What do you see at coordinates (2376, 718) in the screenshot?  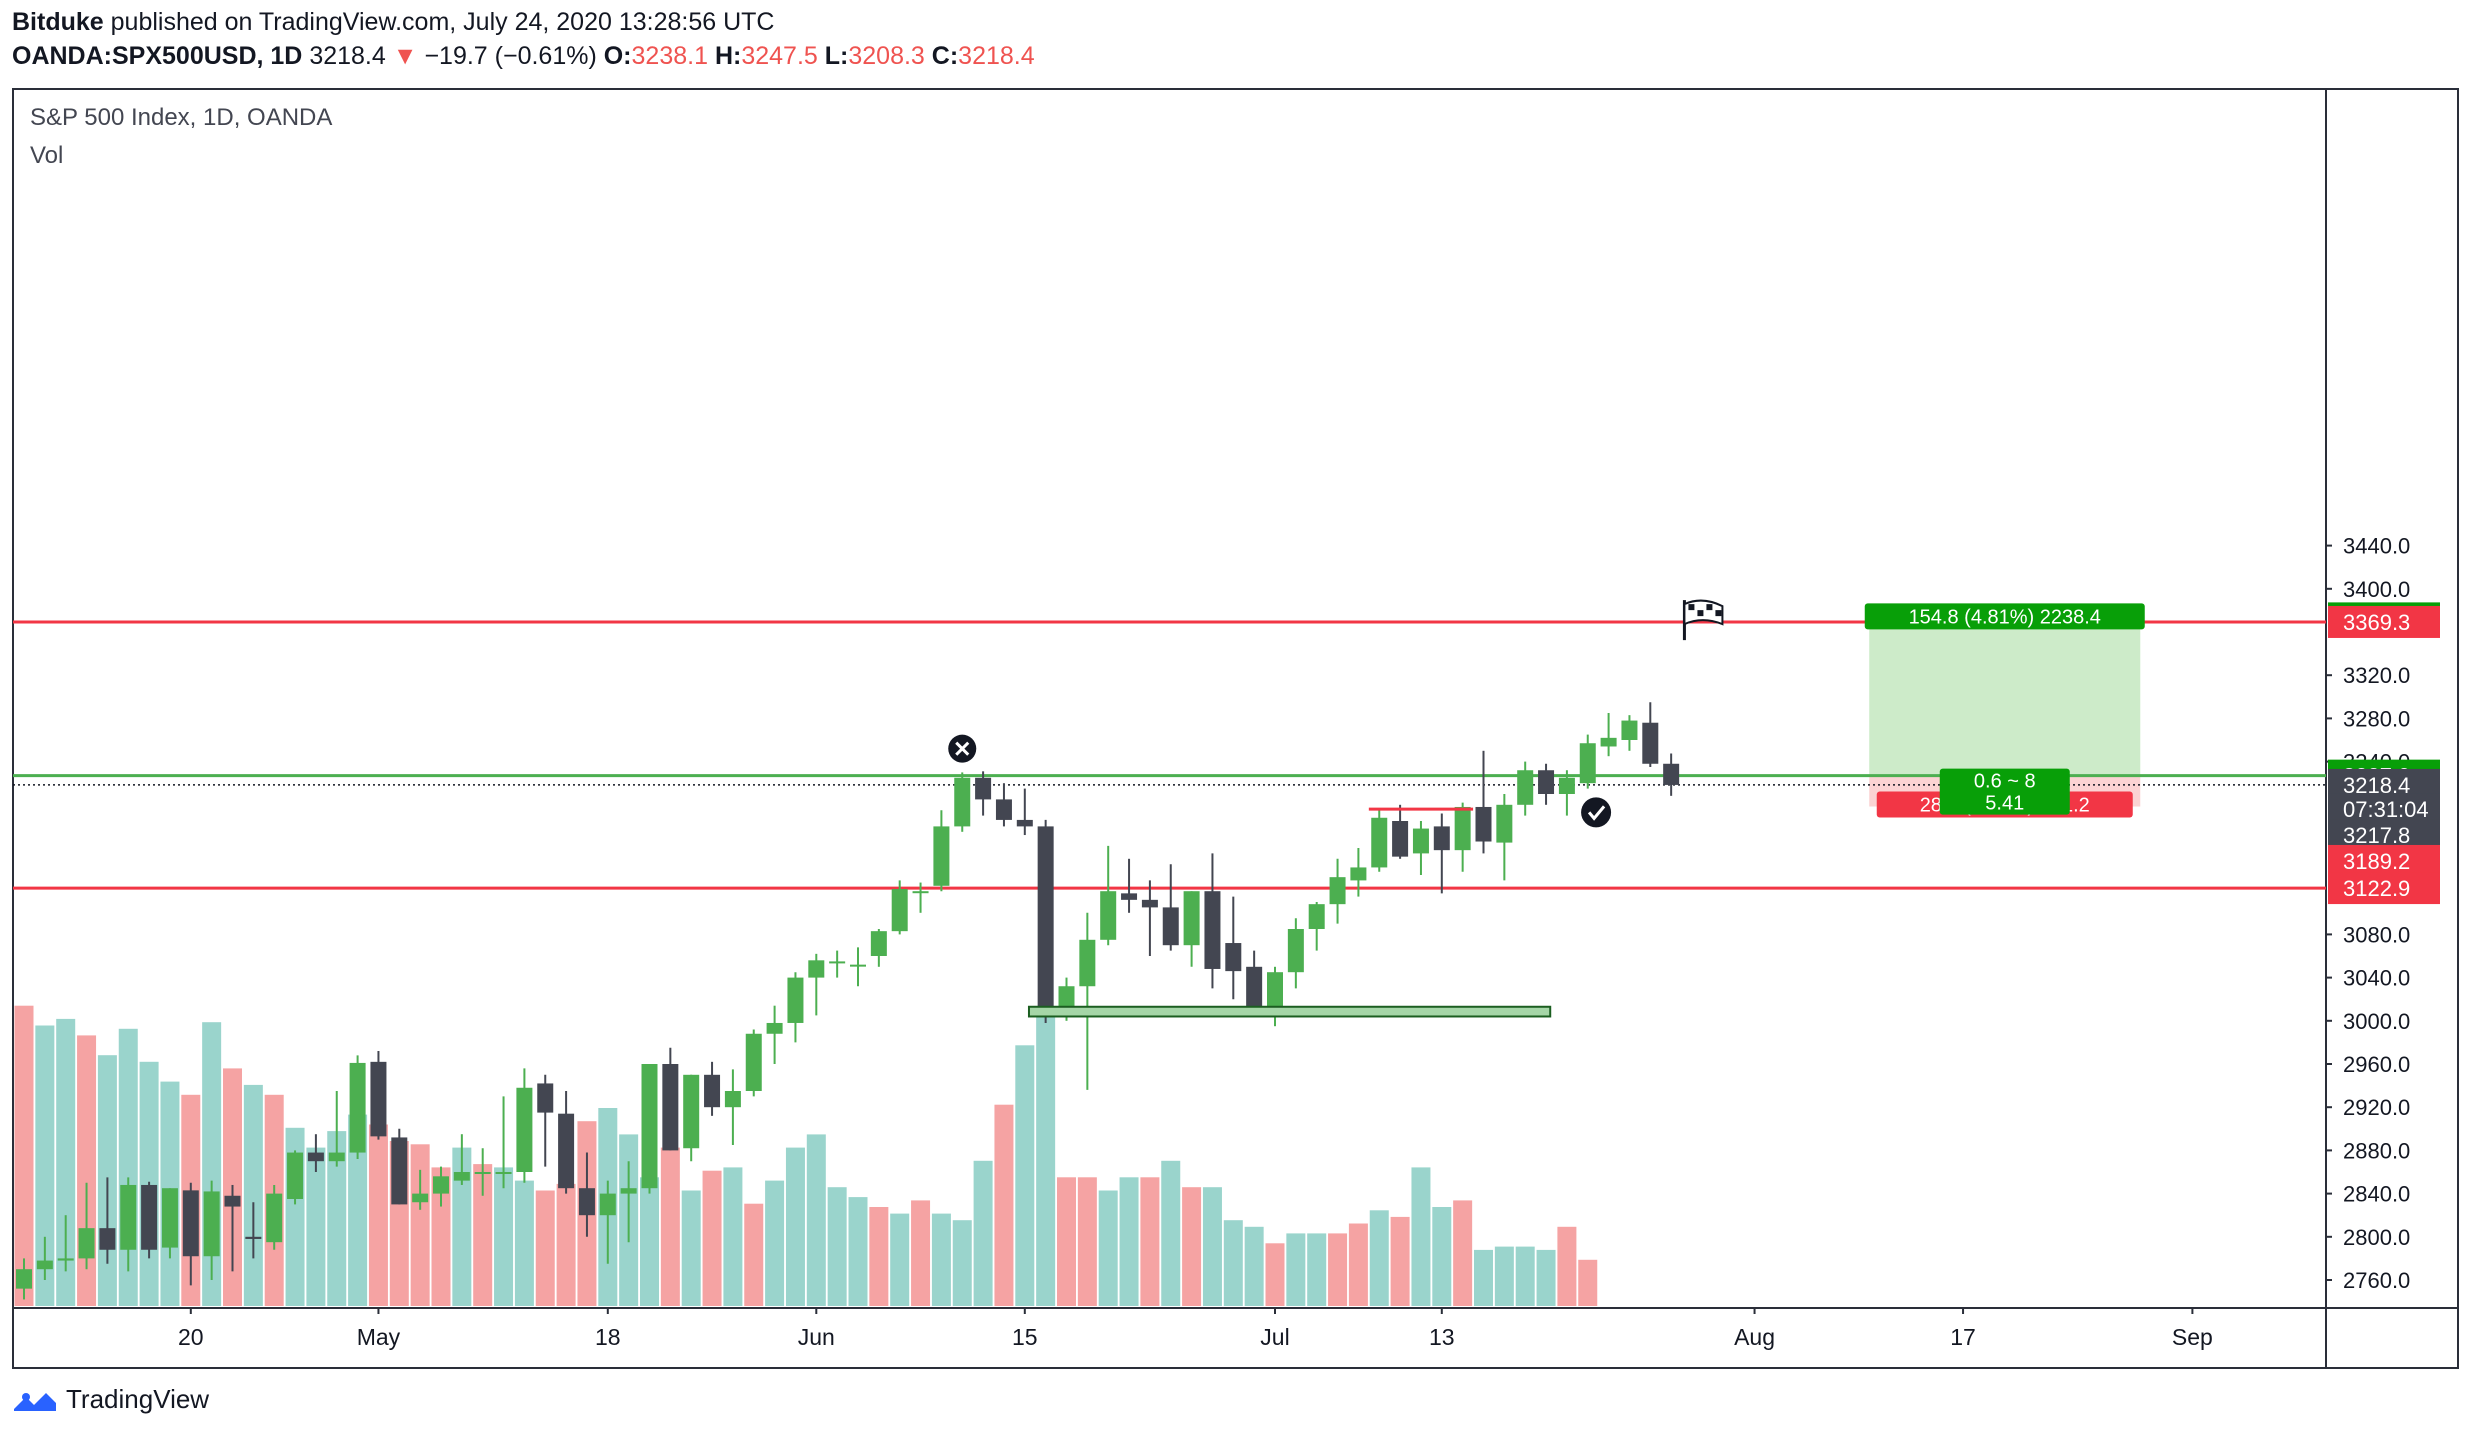 I see `price-tick-label: 3280.0` at bounding box center [2376, 718].